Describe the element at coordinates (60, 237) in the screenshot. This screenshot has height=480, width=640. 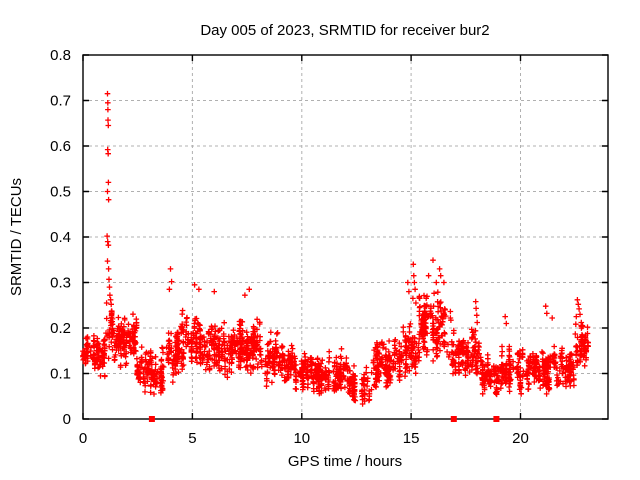
I see `y-tick-label: 0.4` at that location.